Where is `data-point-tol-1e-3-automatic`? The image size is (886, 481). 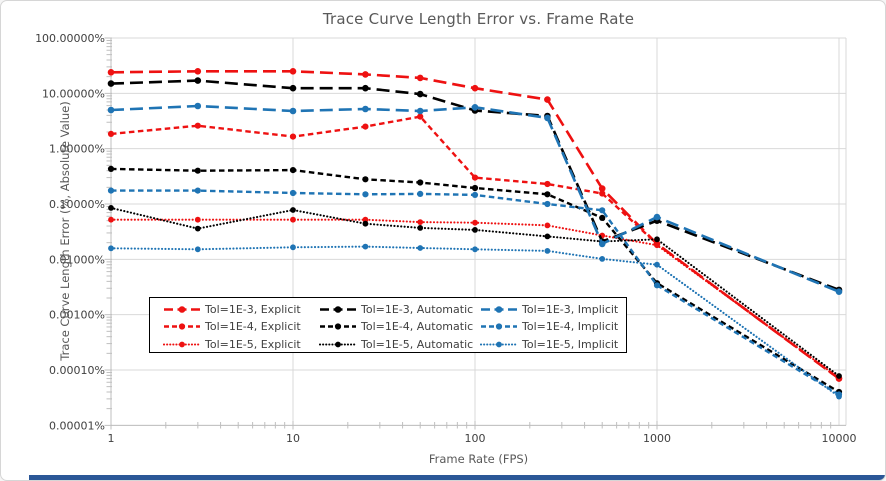
data-point-tol-1e-3-automatic is located at coordinates (420, 94).